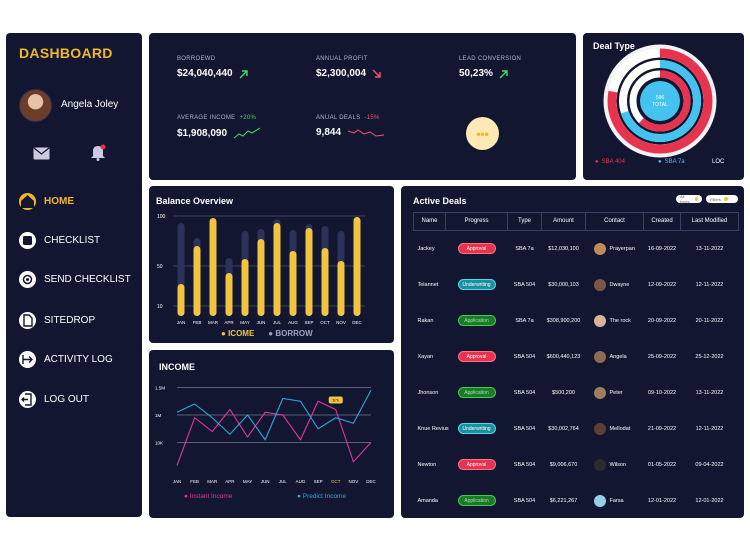 The image size is (750, 550). What do you see at coordinates (615, 465) in the screenshot?
I see `cell-contact: Wilson` at bounding box center [615, 465].